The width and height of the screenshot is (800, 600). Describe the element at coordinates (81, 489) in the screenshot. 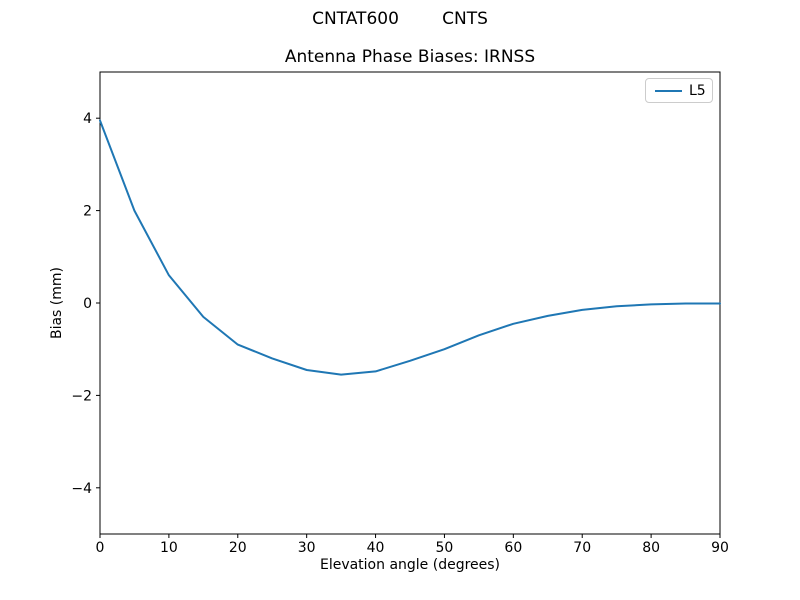

I see `y-tick-label: −4` at that location.